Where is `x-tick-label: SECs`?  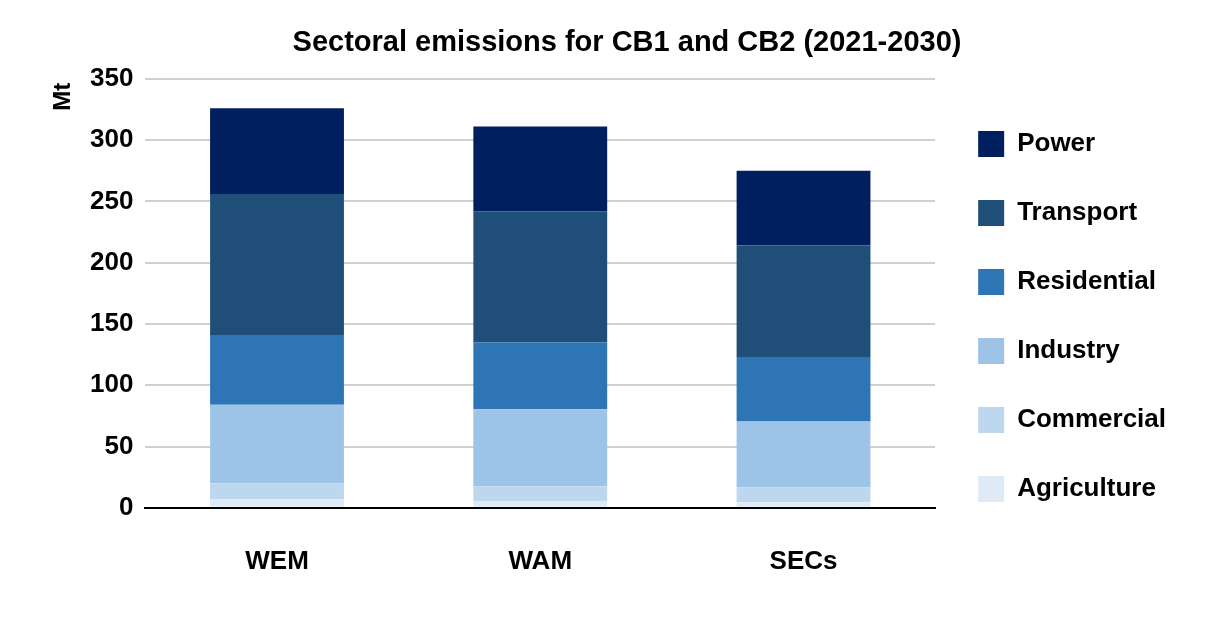 x-tick-label: SECs is located at coordinates (803, 559).